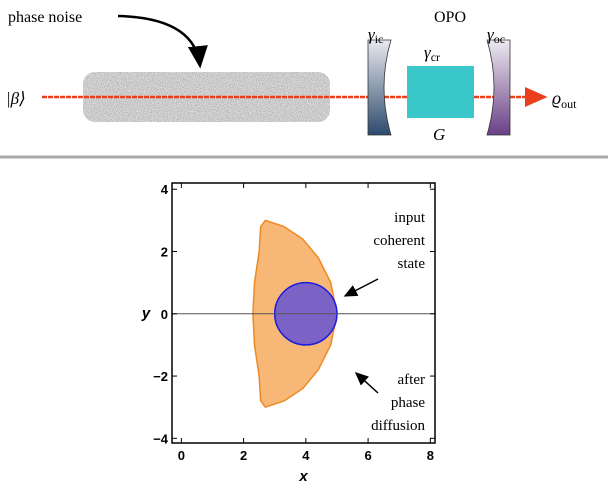 This screenshot has width=608, height=495. What do you see at coordinates (165, 189) in the screenshot?
I see `y-tick-label: 4` at bounding box center [165, 189].